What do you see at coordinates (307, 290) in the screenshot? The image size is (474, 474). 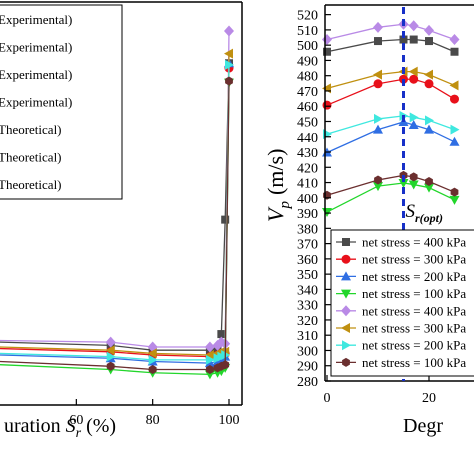 I see `right-y-tick-label: 340` at bounding box center [307, 290].